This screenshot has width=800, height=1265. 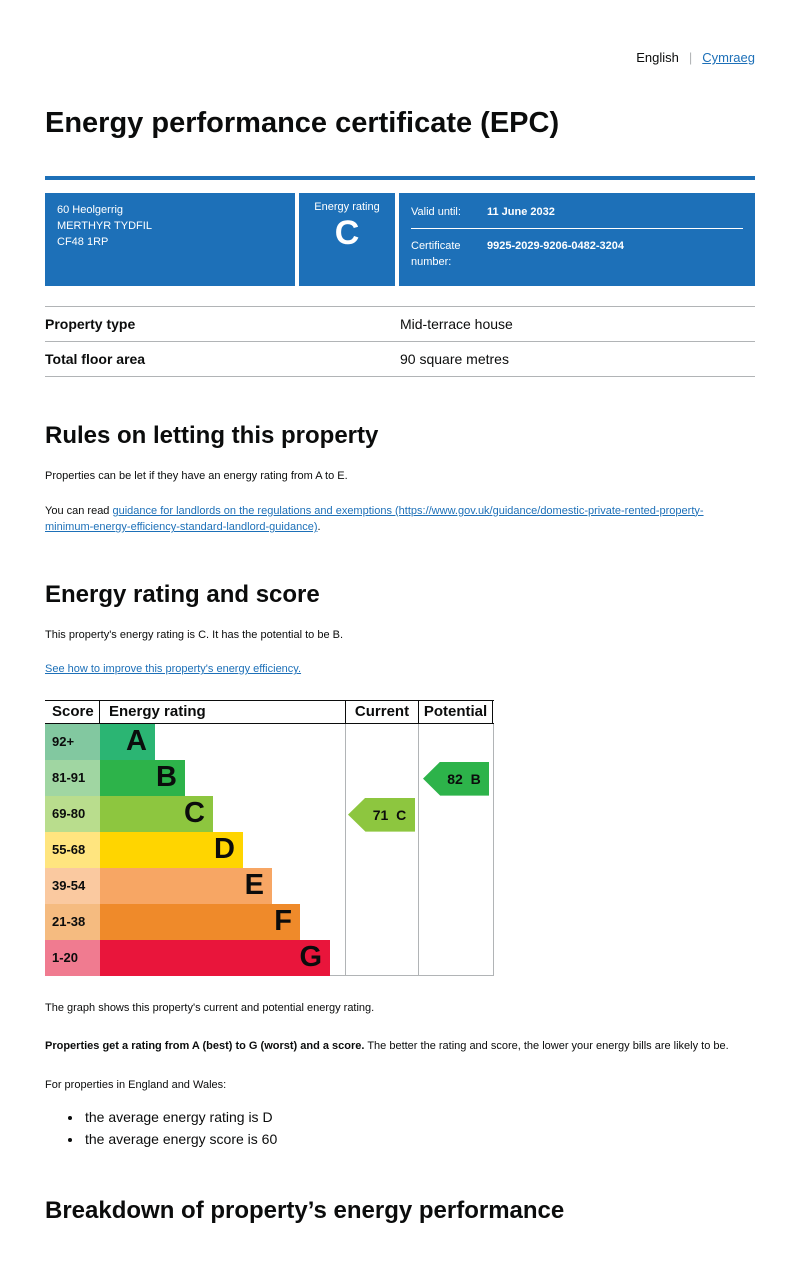 What do you see at coordinates (72, 813) in the screenshot?
I see `band-score-range: 69-80` at bounding box center [72, 813].